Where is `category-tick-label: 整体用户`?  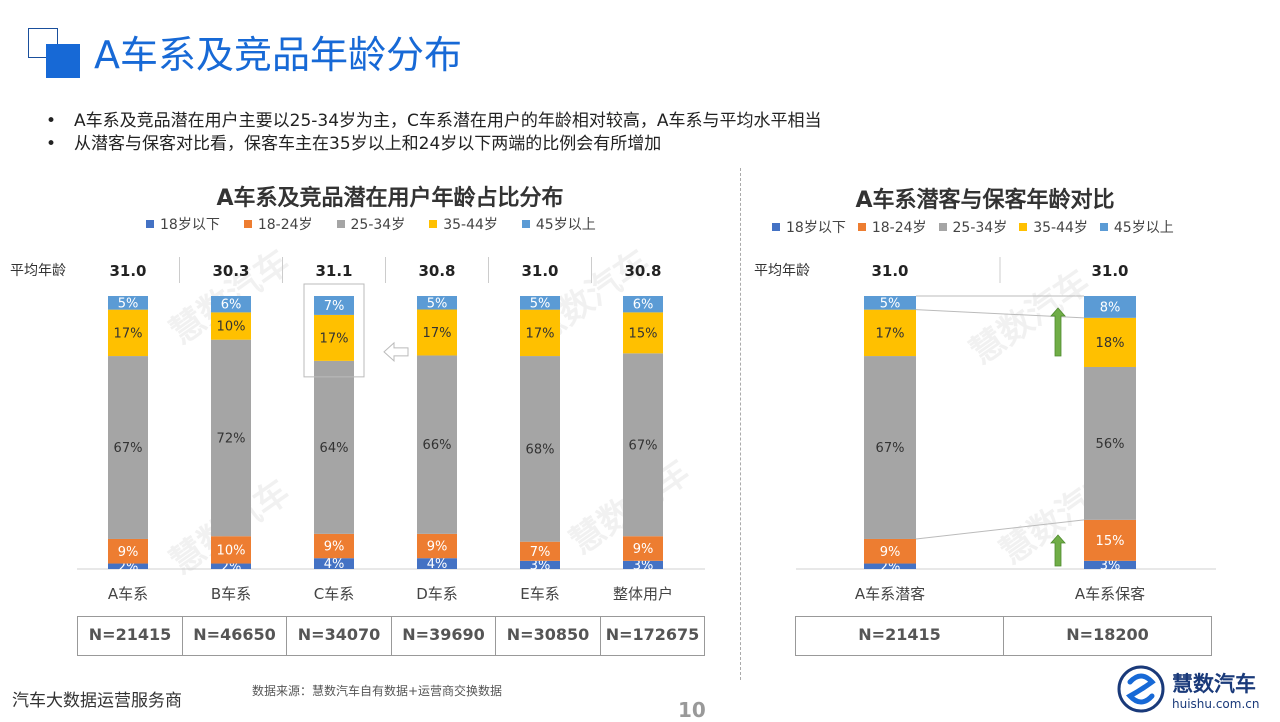
category-tick-label: 整体用户 is located at coordinates (643, 594).